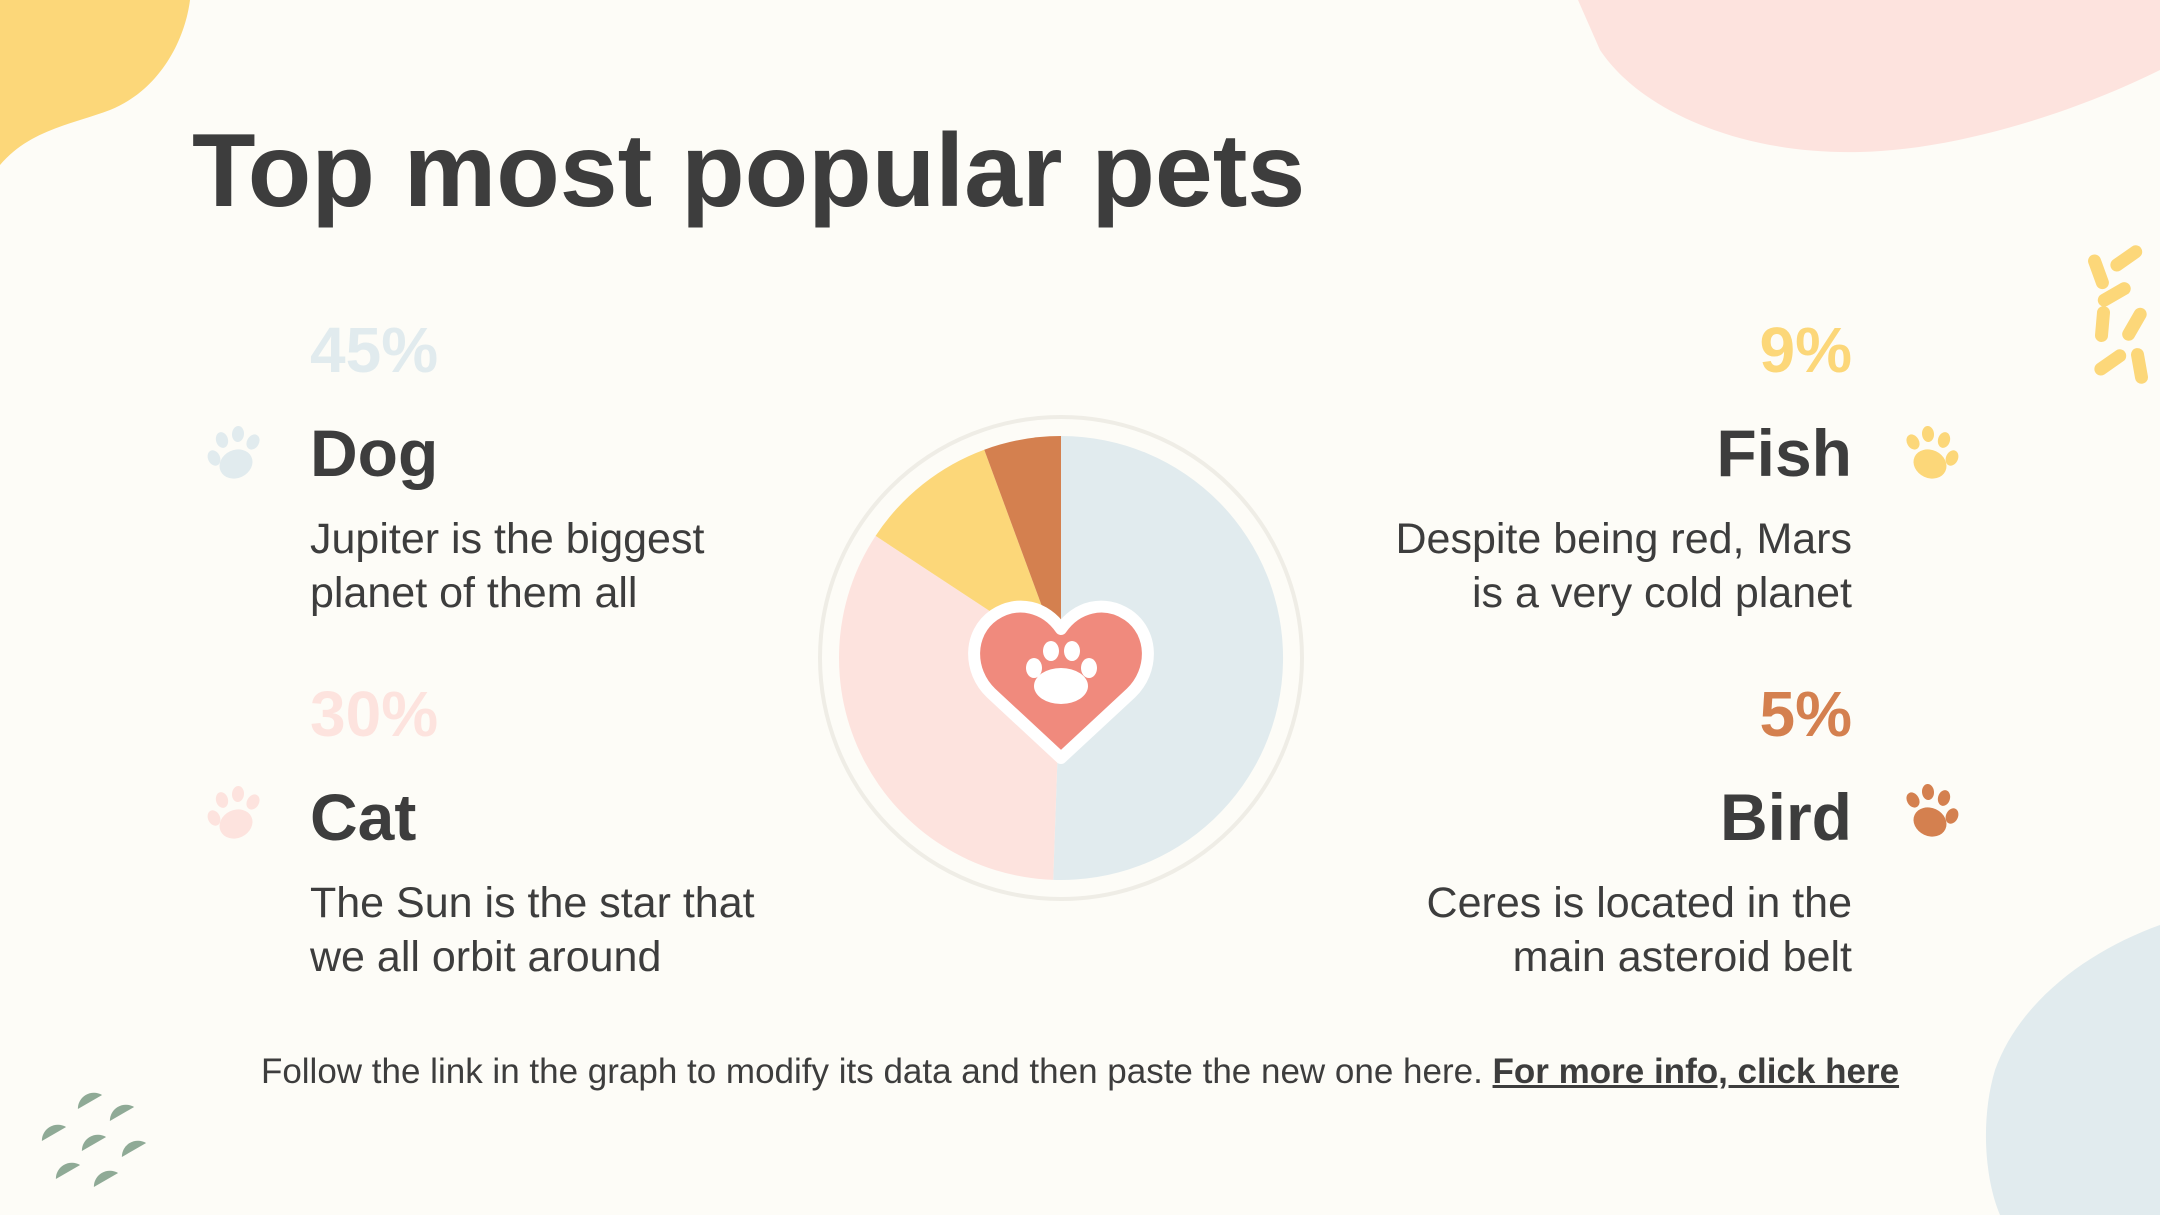 The width and height of the screenshot is (2160, 1215). Describe the element at coordinates (474, 593) in the screenshot. I see `pet-description-dog-line2: planet of them all` at that location.